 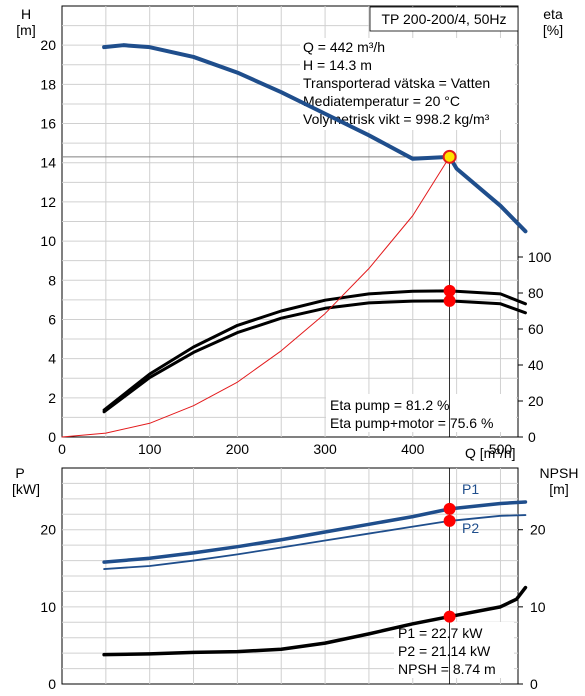 I want to click on y-right-tick-label: 20, so click(x=536, y=401).